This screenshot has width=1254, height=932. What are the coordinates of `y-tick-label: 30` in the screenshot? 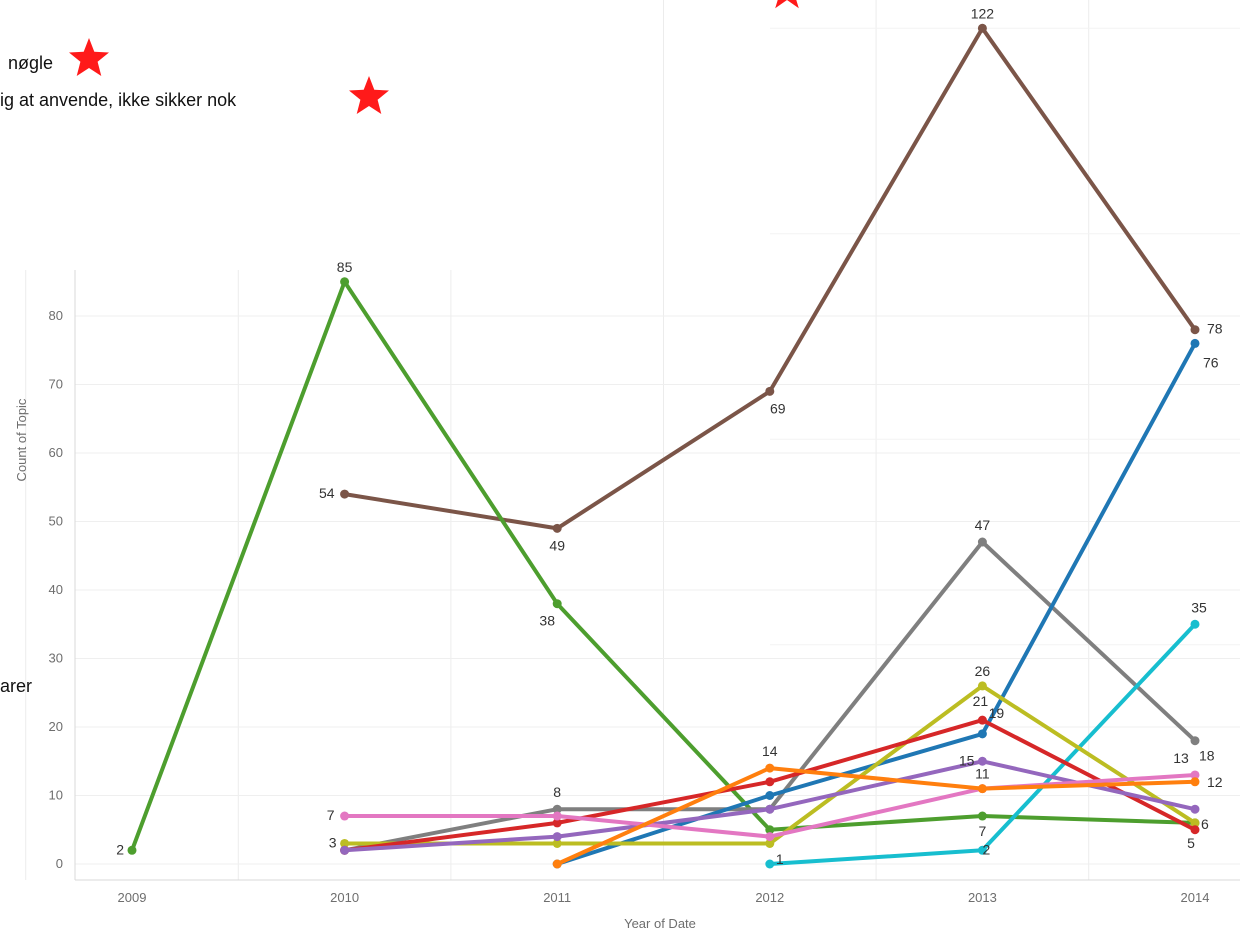 It's located at (56, 658).